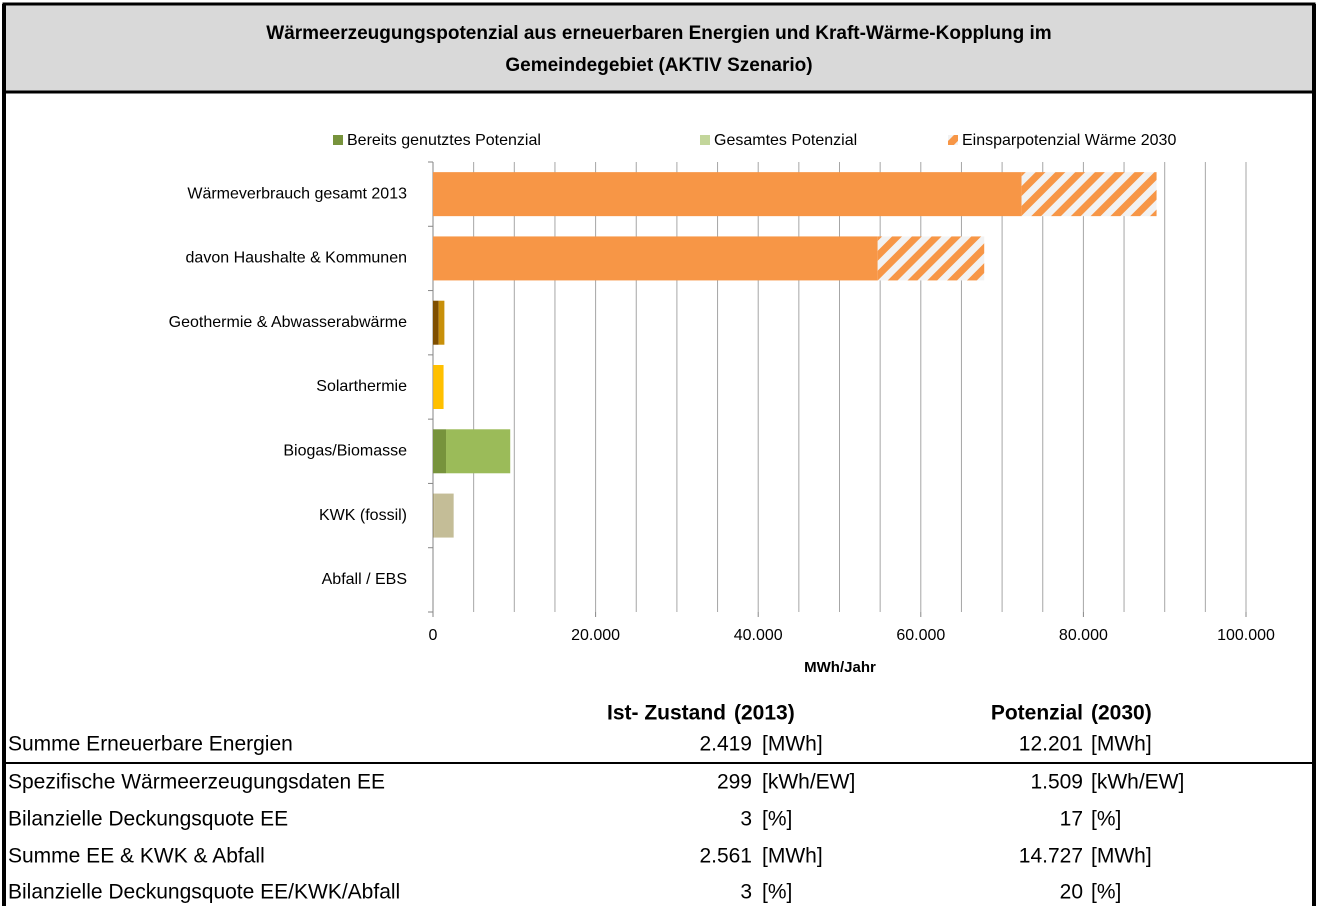 This screenshot has height=906, width=1318. What do you see at coordinates (764, 713) in the screenshot?
I see `table-header: (2013)` at bounding box center [764, 713].